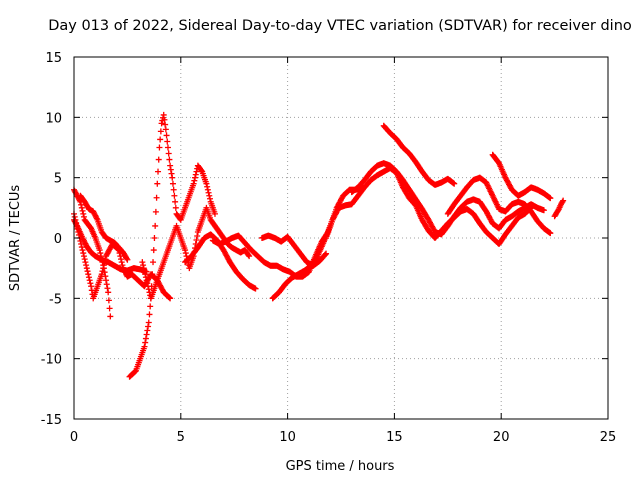 This screenshot has width=640, height=480. What do you see at coordinates (181, 437) in the screenshot?
I see `x-tick-label: 5` at bounding box center [181, 437].